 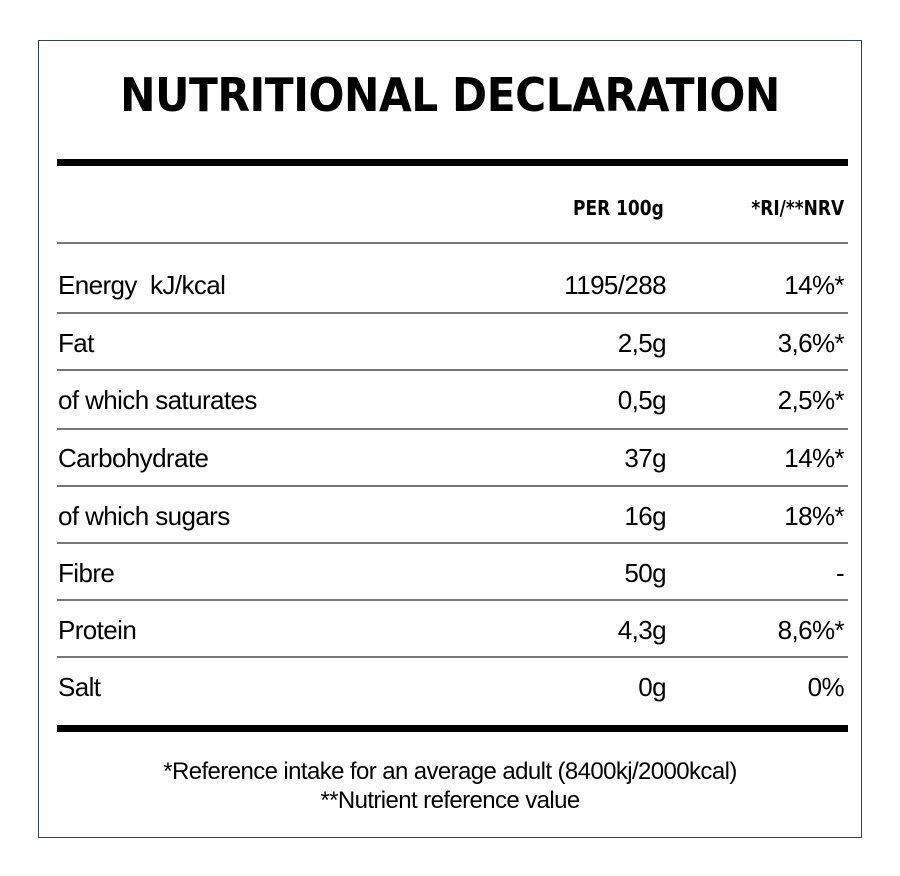 What do you see at coordinates (645, 572) in the screenshot?
I see `per-100g-value: 50g` at bounding box center [645, 572].